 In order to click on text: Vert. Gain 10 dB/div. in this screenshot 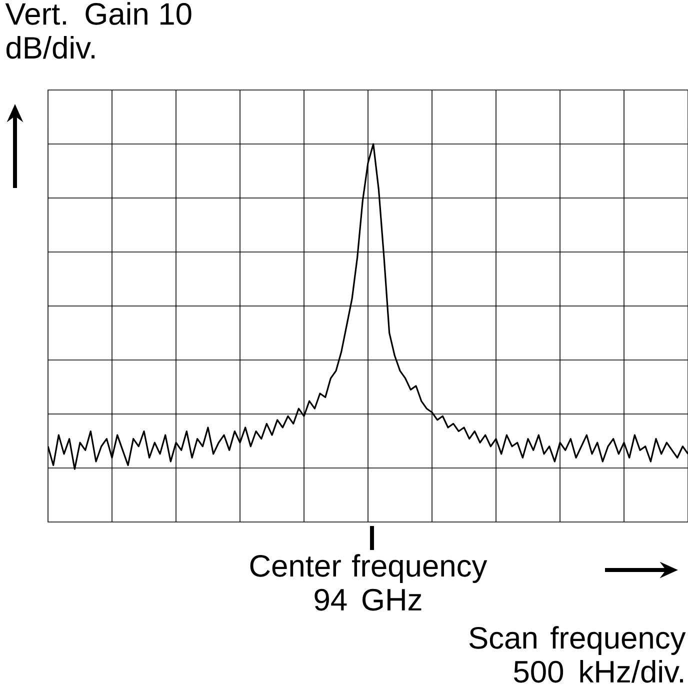, I will do `click(98, 30)`.